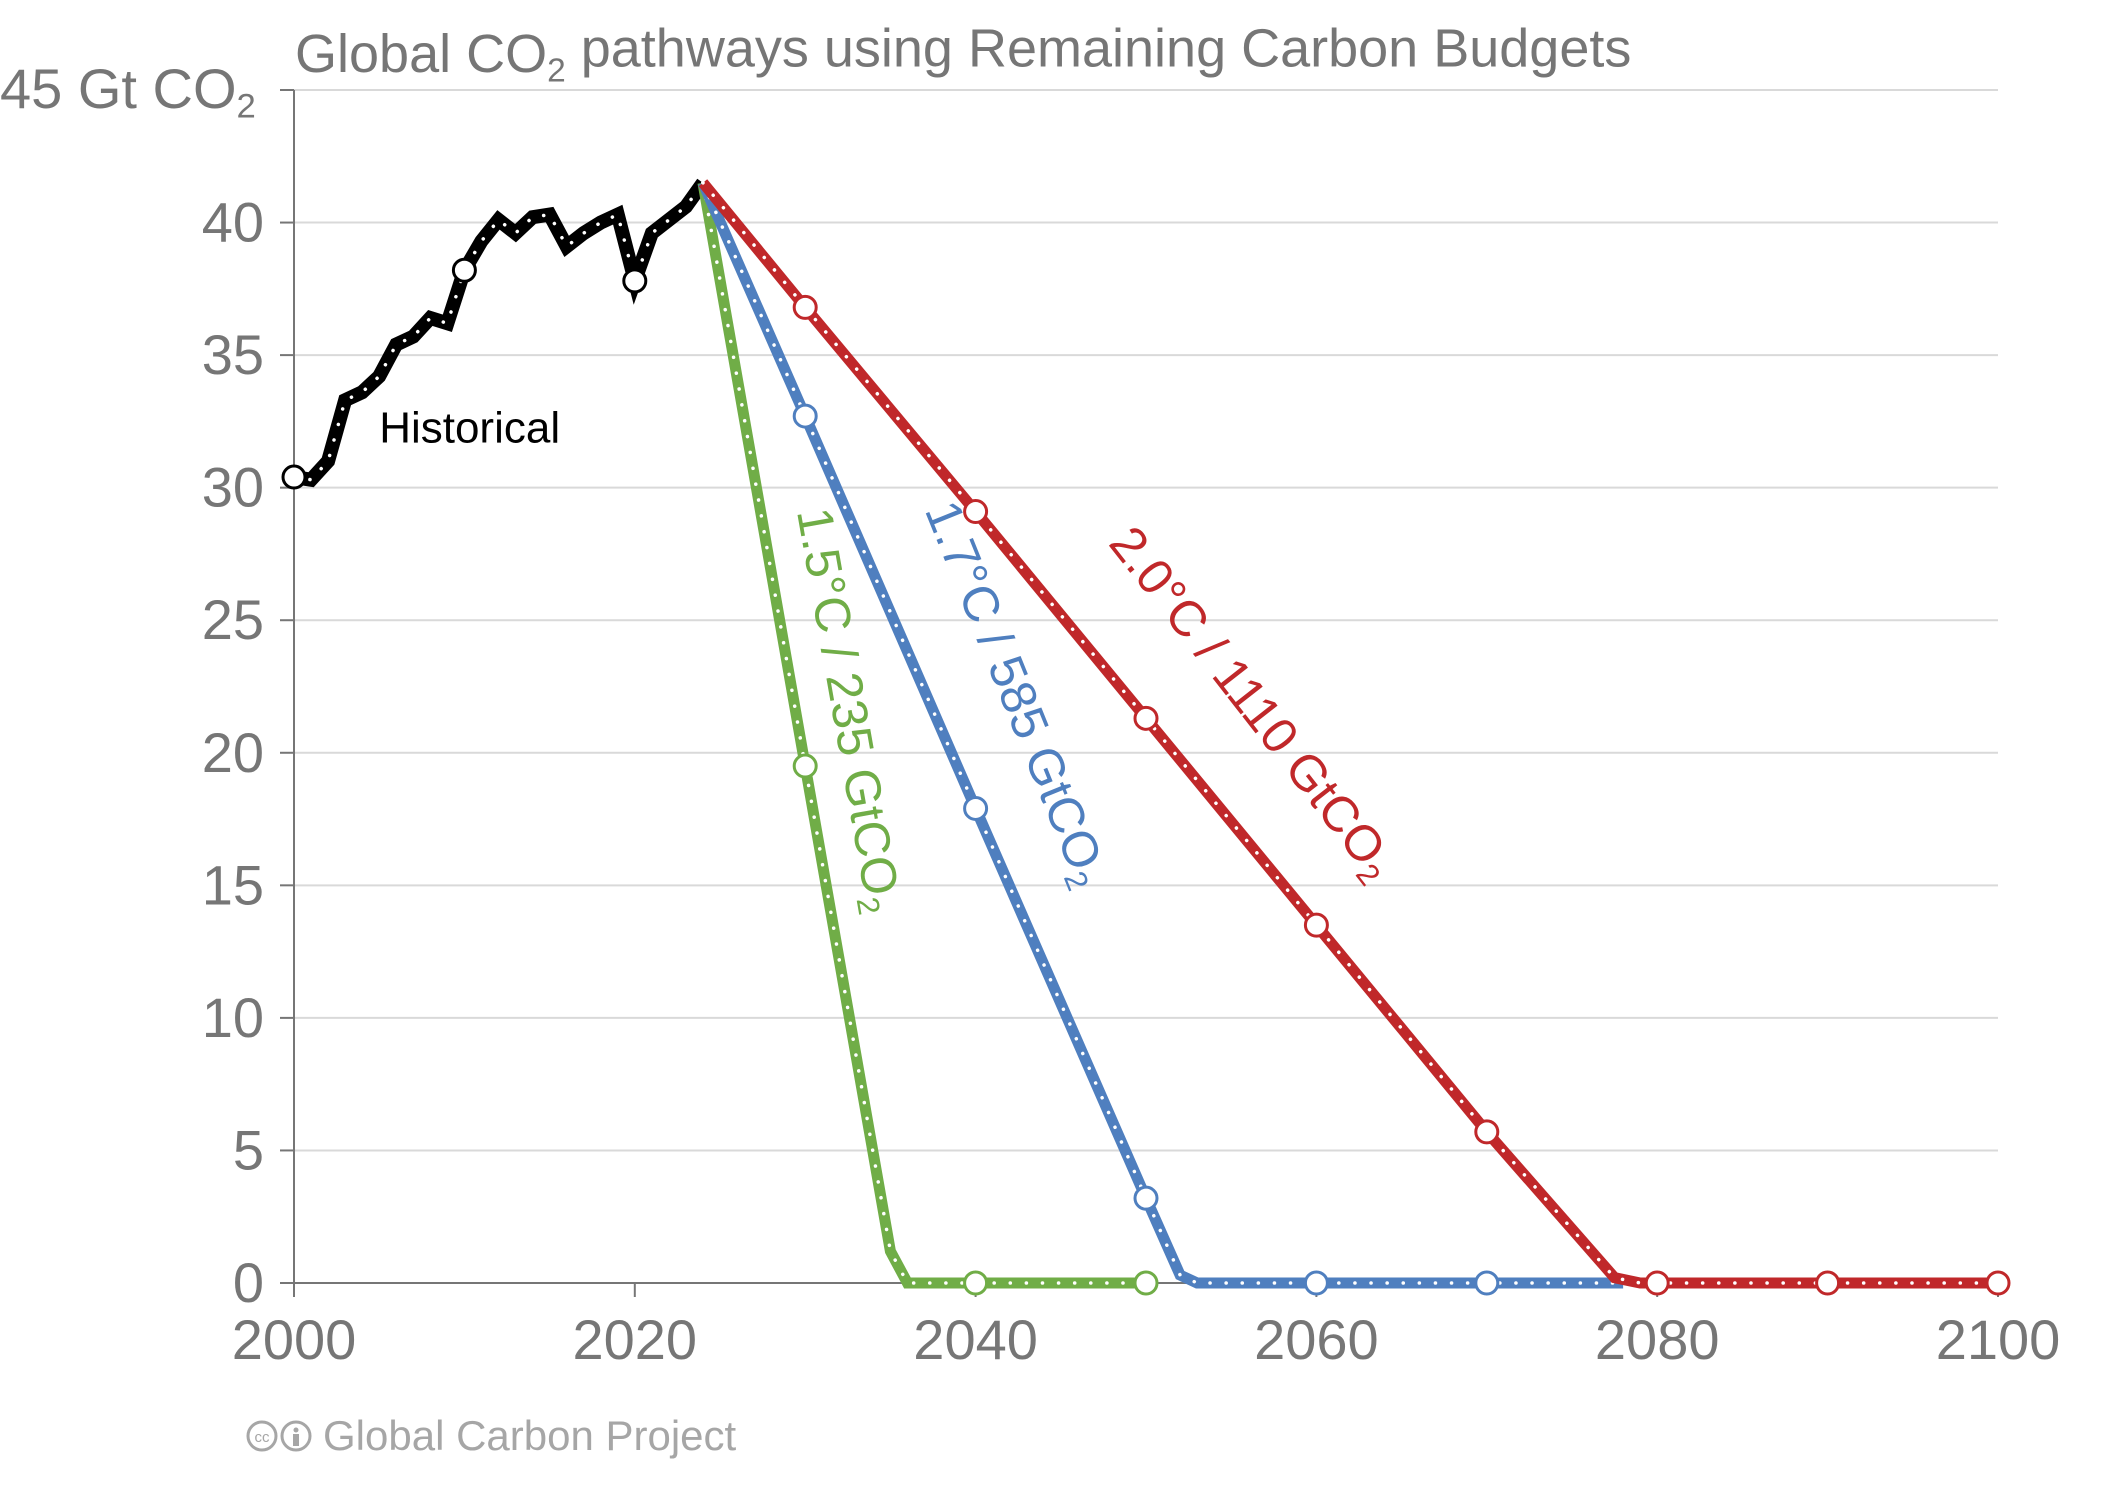 The image size is (2115, 1485). I want to click on y-axis-unit-label: 45 Gt CO2​, so click(128, 91).